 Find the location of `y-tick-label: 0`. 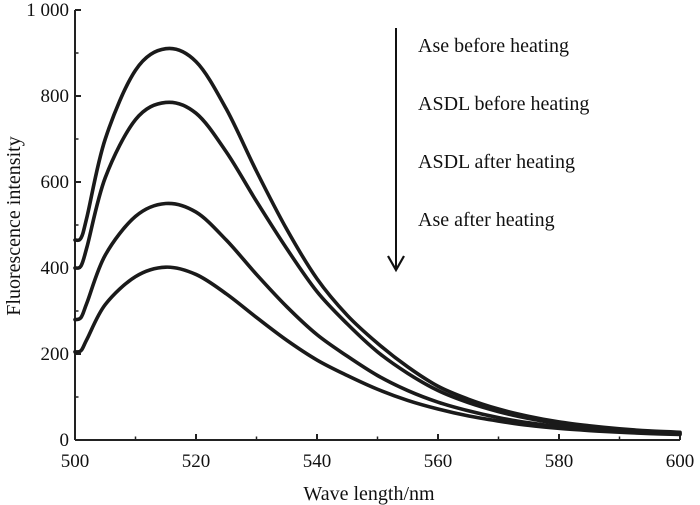

y-tick-label: 0 is located at coordinates (65, 440).